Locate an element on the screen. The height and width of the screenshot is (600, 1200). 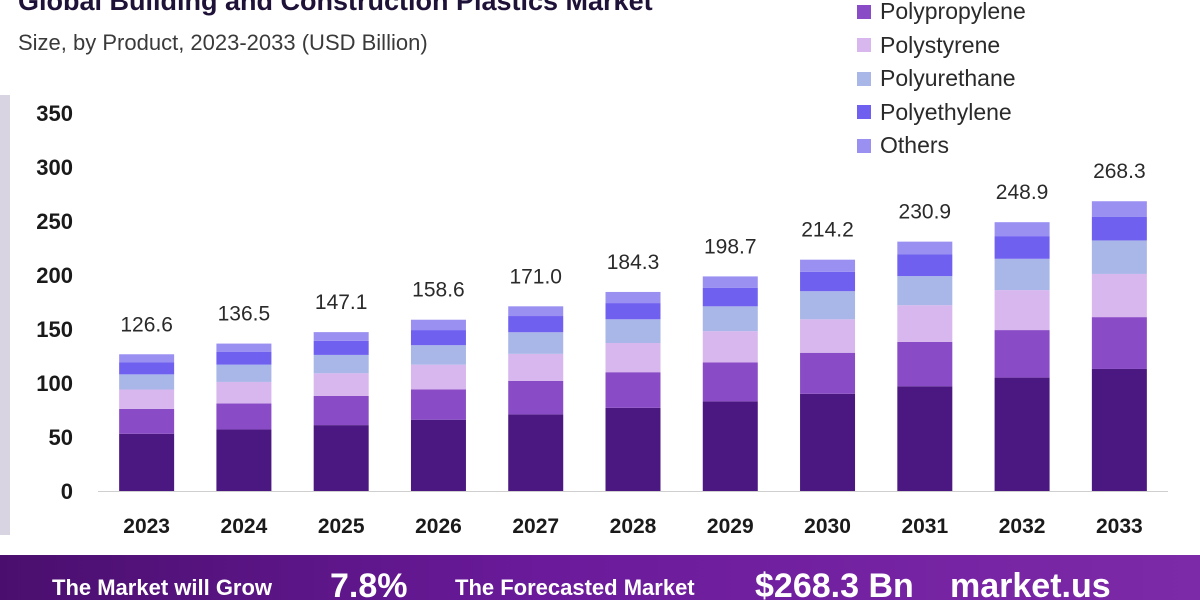
legend-item-polyethylene: Polyethylene is located at coordinates (941, 113).